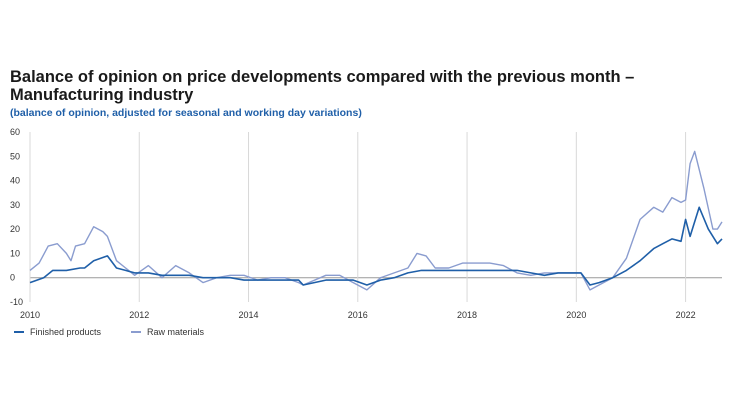 The image size is (730, 410). What do you see at coordinates (109, 332) in the screenshot?
I see `legend: Finished products Raw materials` at bounding box center [109, 332].